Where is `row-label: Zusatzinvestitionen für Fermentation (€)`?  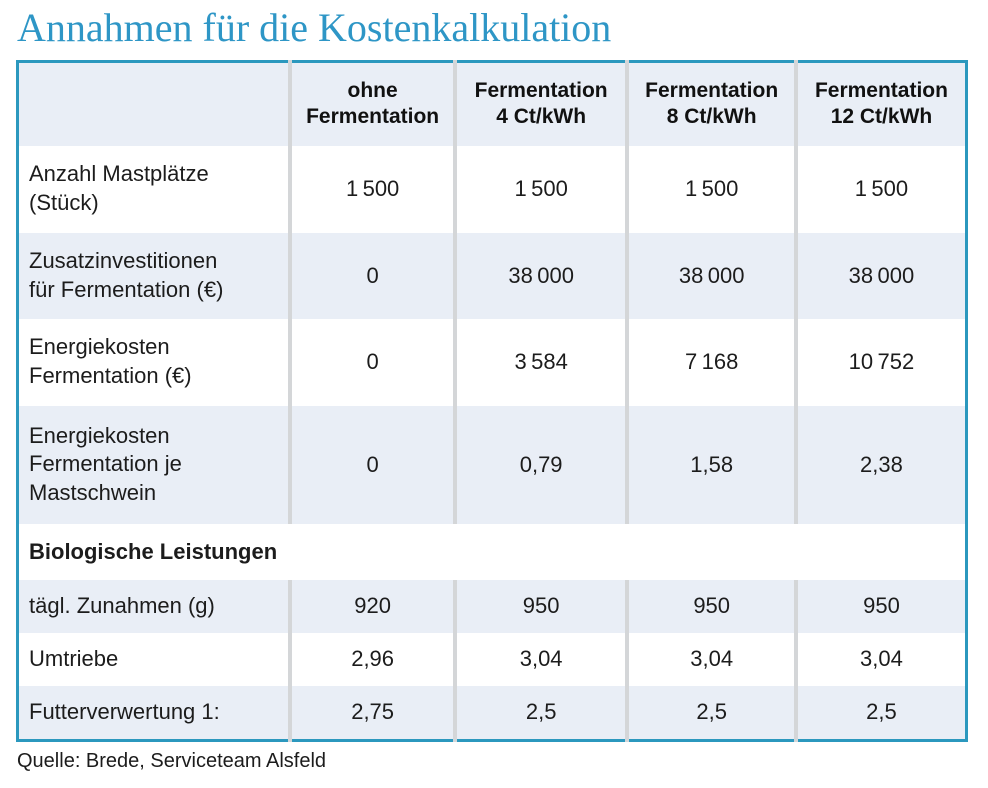 row-label: Zusatzinvestitionen für Fermentation (€) is located at coordinates (126, 274).